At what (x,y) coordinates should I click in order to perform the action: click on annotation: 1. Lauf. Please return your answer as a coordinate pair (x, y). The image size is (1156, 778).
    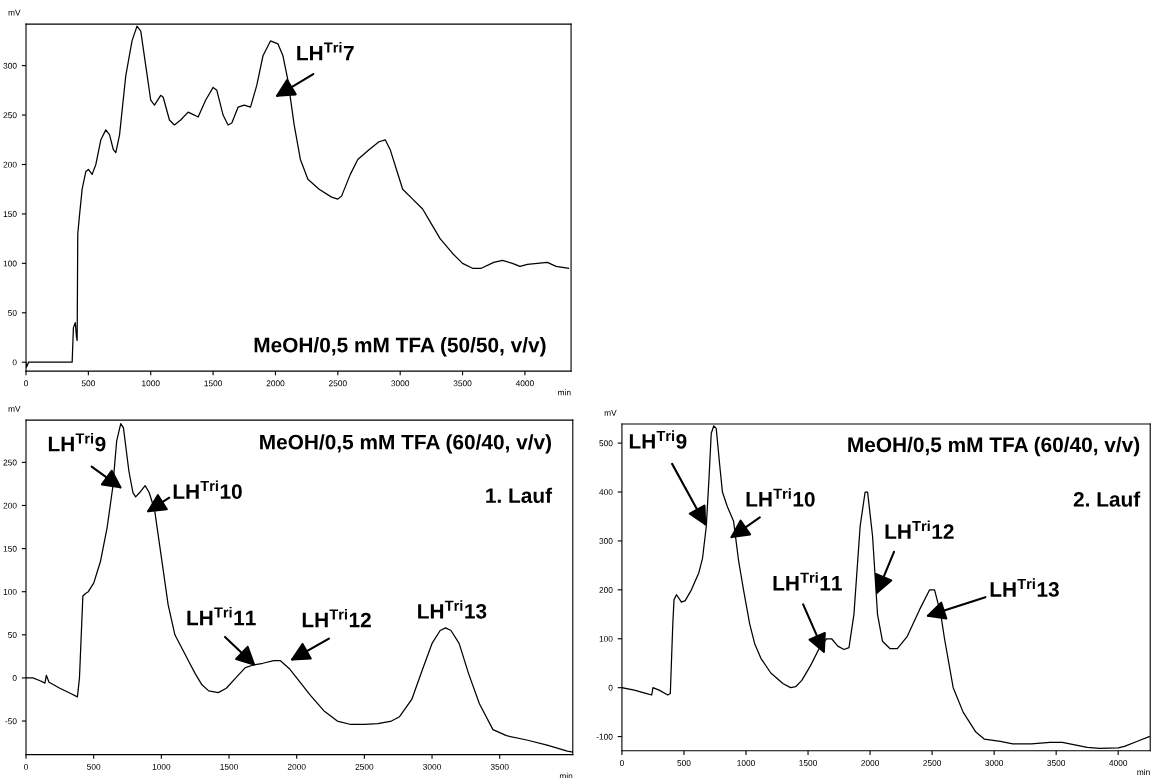
    Looking at the image, I should click on (519, 495).